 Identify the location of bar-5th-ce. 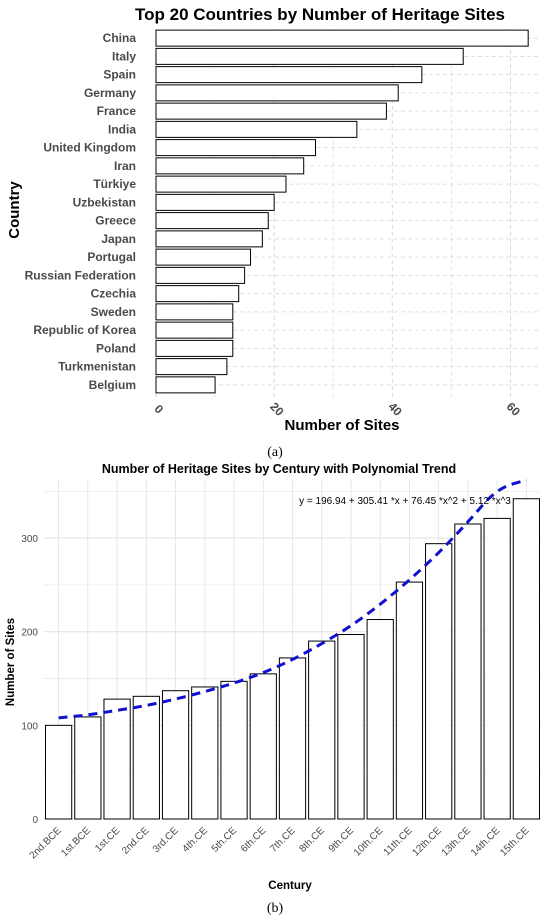
(234, 750).